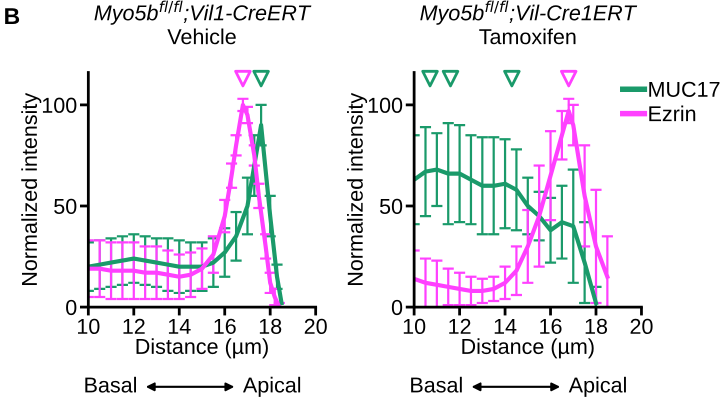 The height and width of the screenshot is (403, 724). I want to click on text: B, so click(12, 16).